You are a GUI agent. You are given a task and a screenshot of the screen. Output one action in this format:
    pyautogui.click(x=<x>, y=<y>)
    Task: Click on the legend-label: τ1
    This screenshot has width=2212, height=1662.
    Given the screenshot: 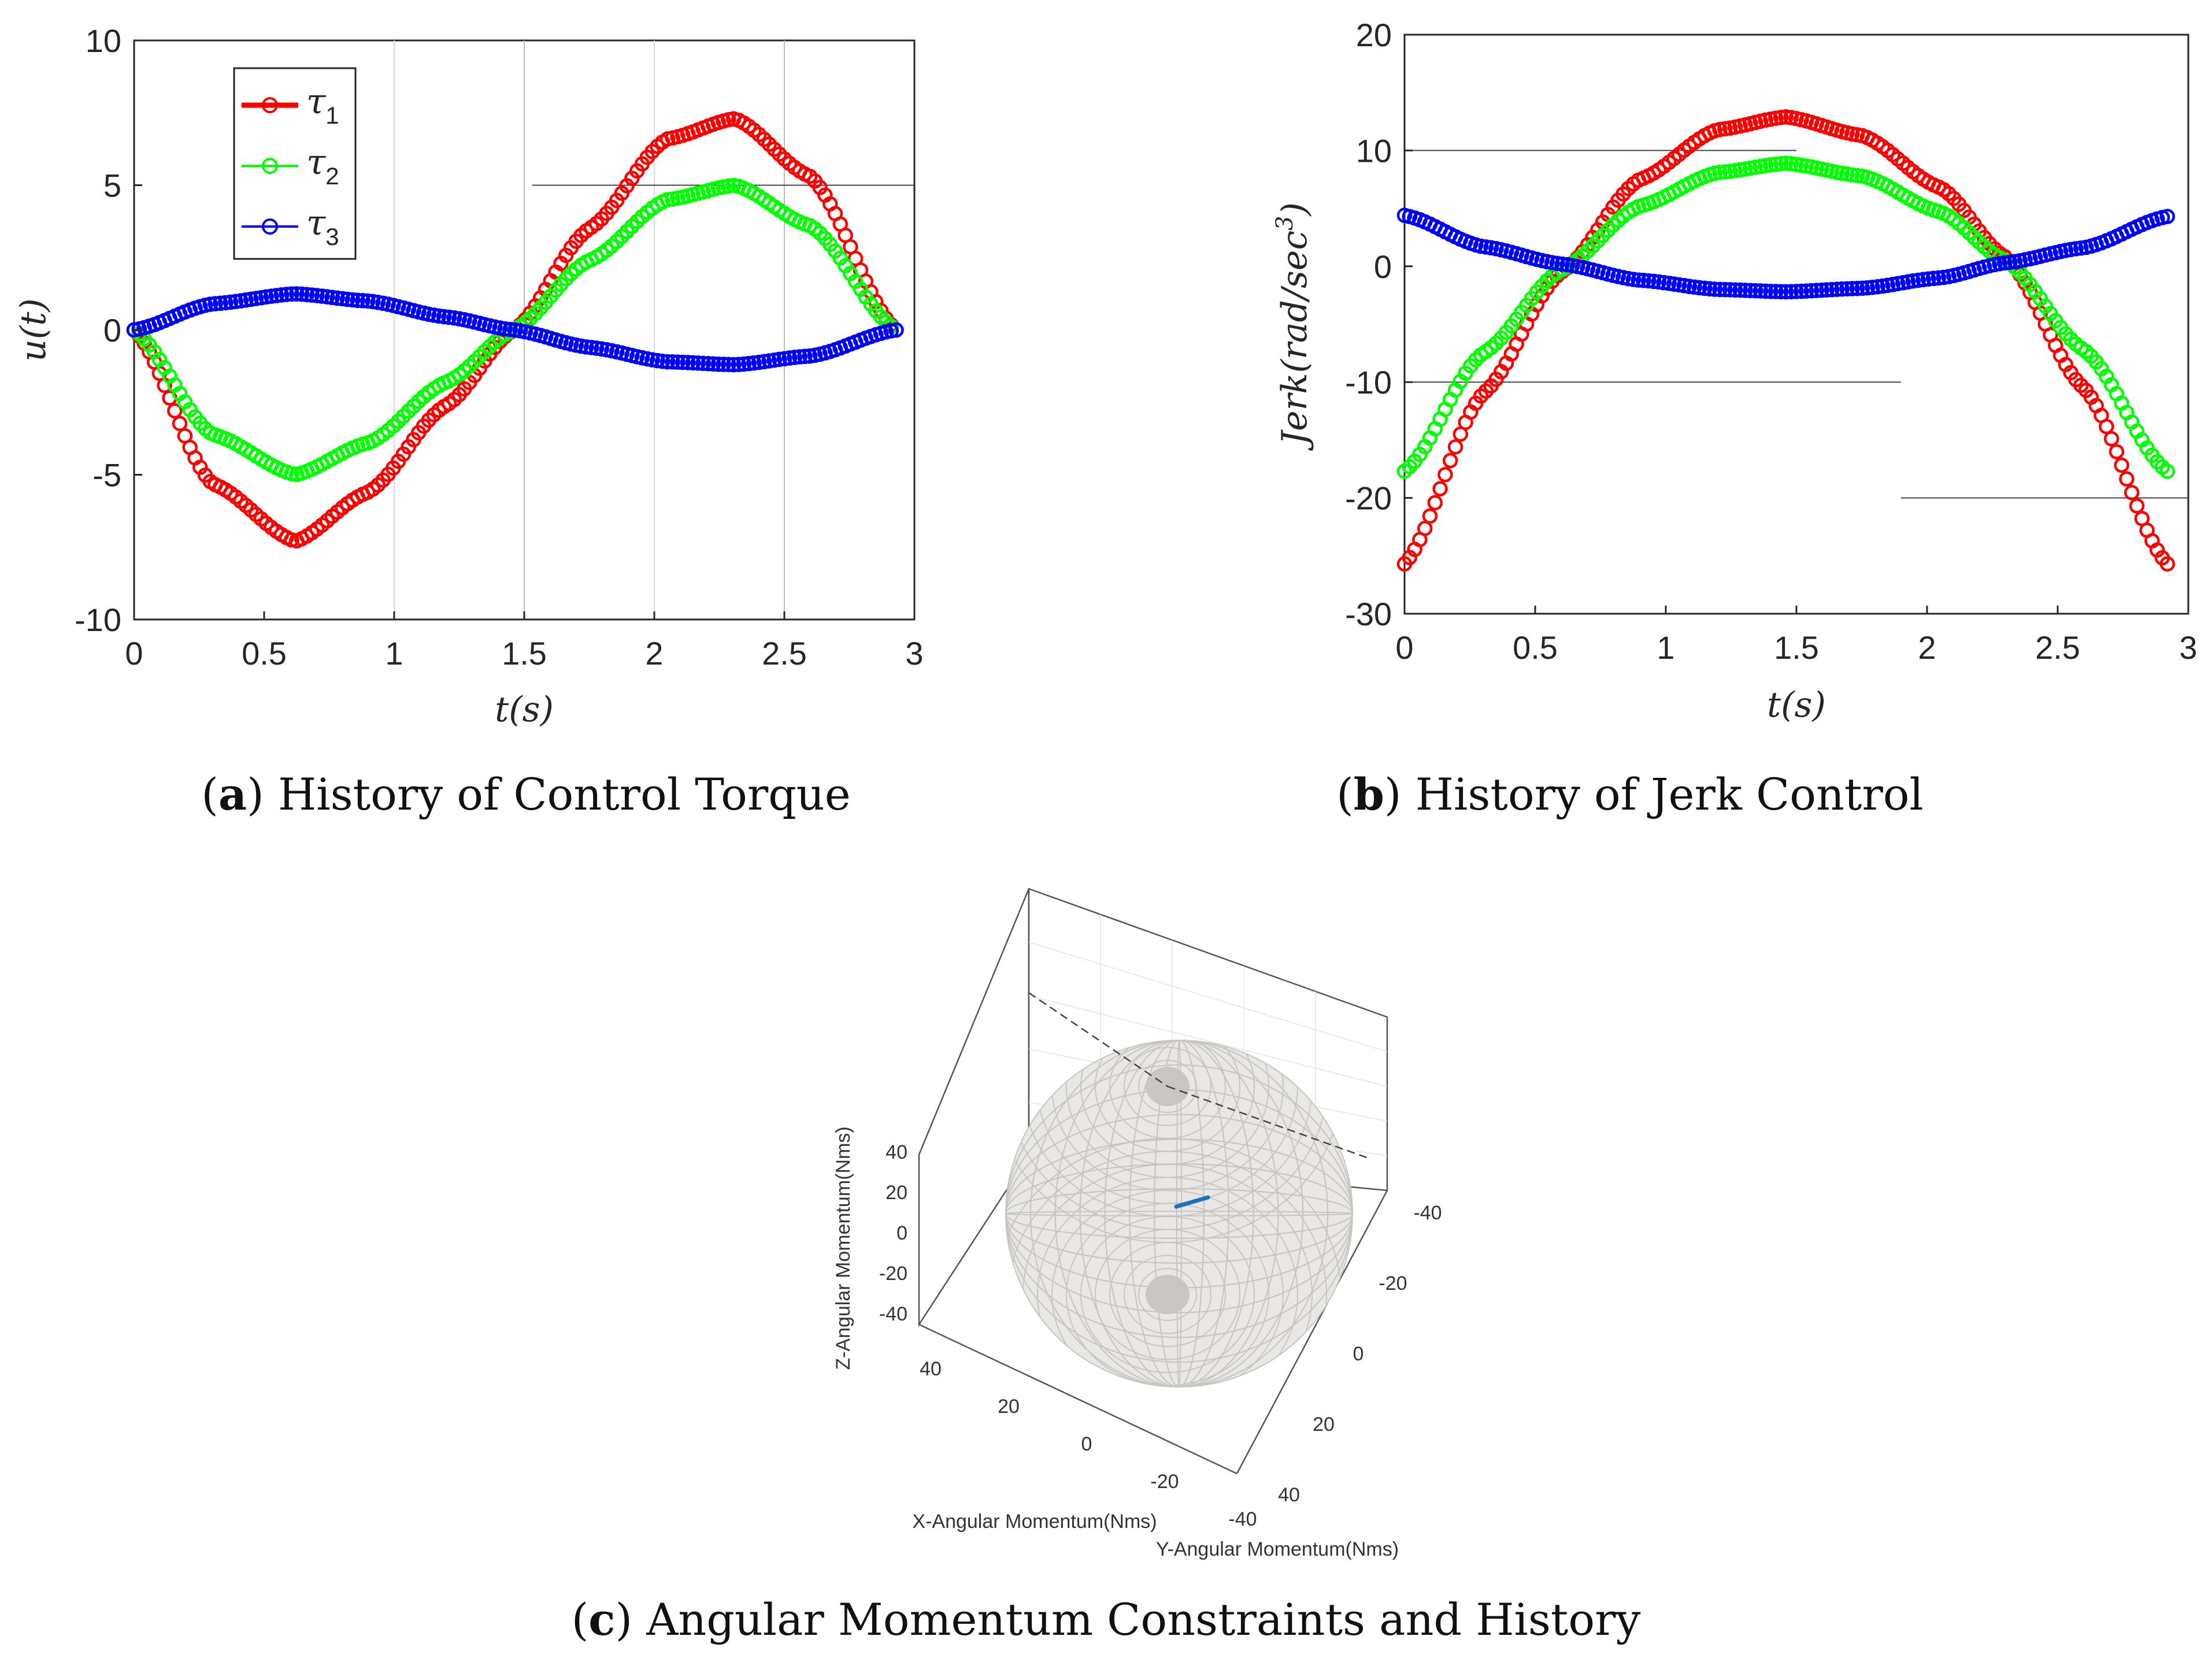 What is the action you would take?
    pyautogui.click(x=322, y=105)
    